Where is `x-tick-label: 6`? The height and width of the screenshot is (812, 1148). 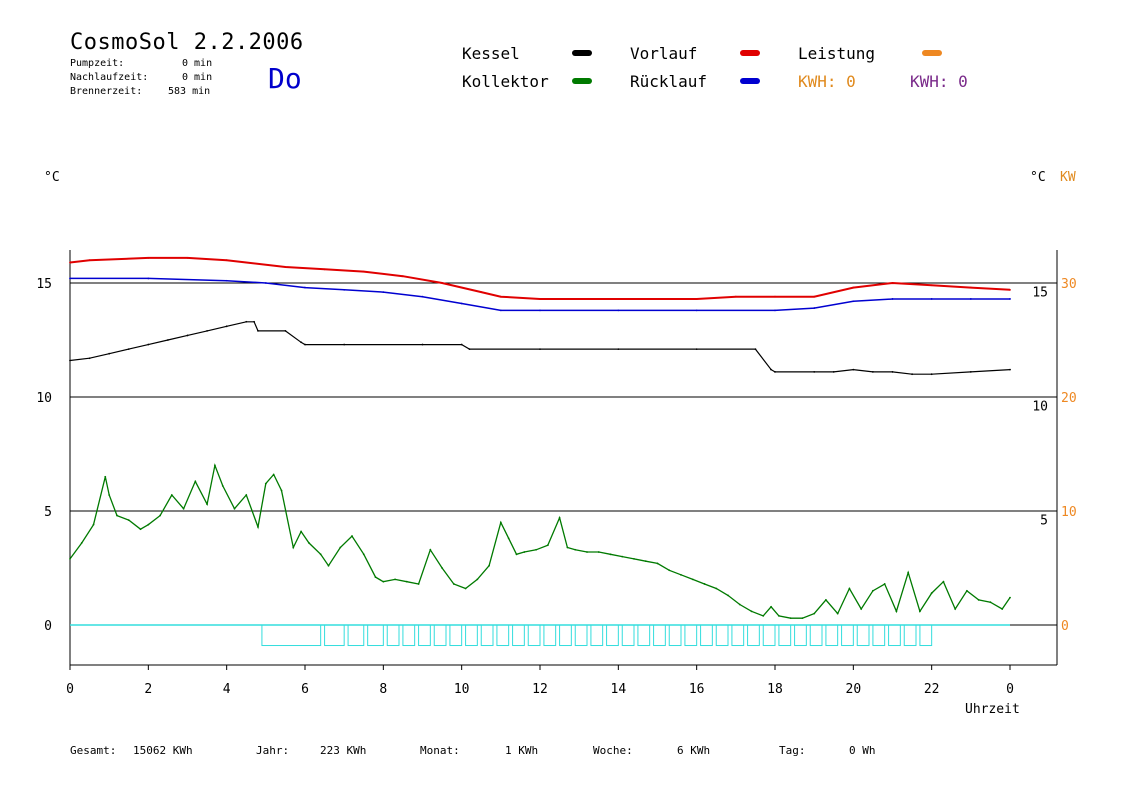 x-tick-label: 6 is located at coordinates (305, 689).